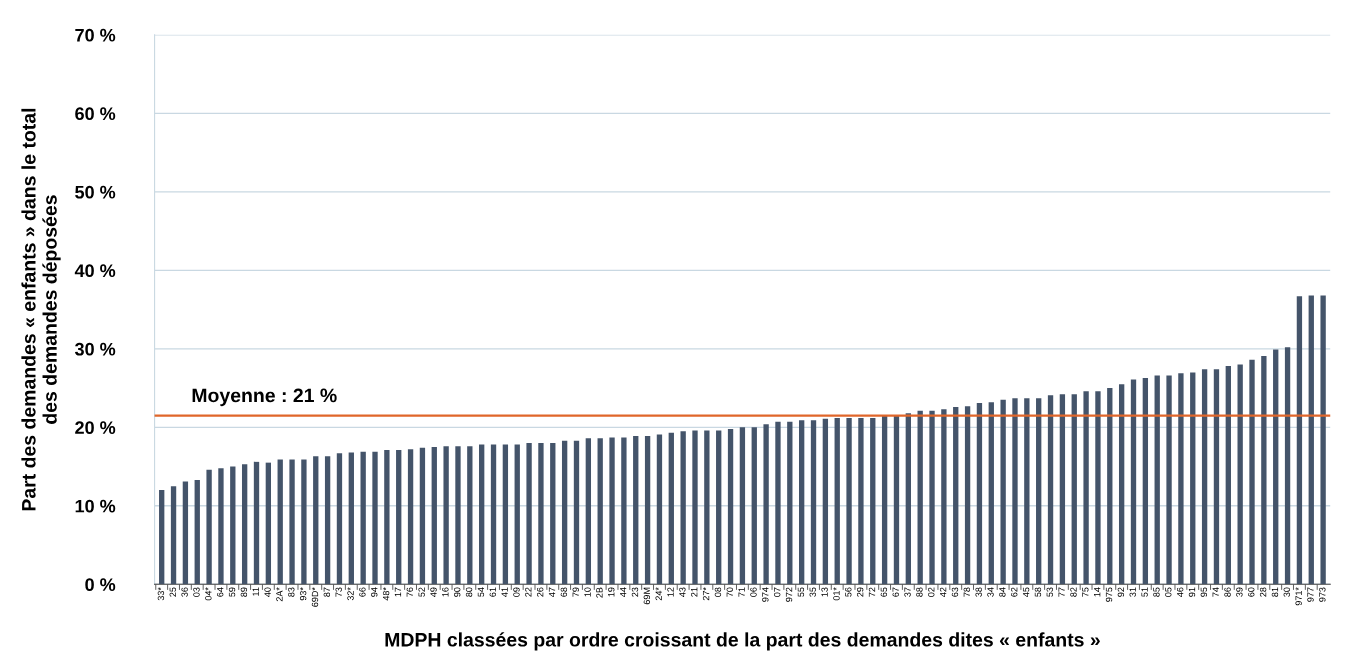 The width and height of the screenshot is (1356, 658). I want to click on x-tick-label: 83, so click(291, 592).